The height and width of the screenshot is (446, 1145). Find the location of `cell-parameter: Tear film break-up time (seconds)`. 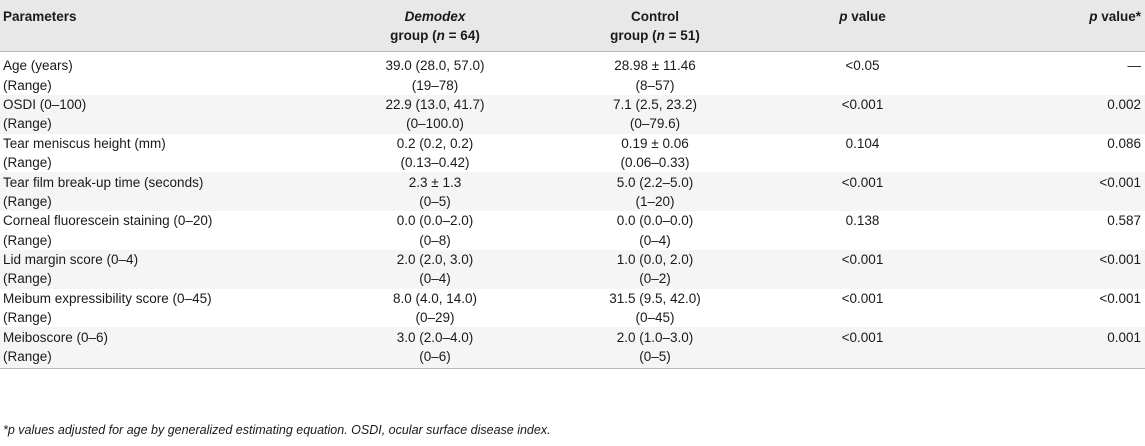

cell-parameter: Tear film break-up time (seconds) is located at coordinates (103, 182).